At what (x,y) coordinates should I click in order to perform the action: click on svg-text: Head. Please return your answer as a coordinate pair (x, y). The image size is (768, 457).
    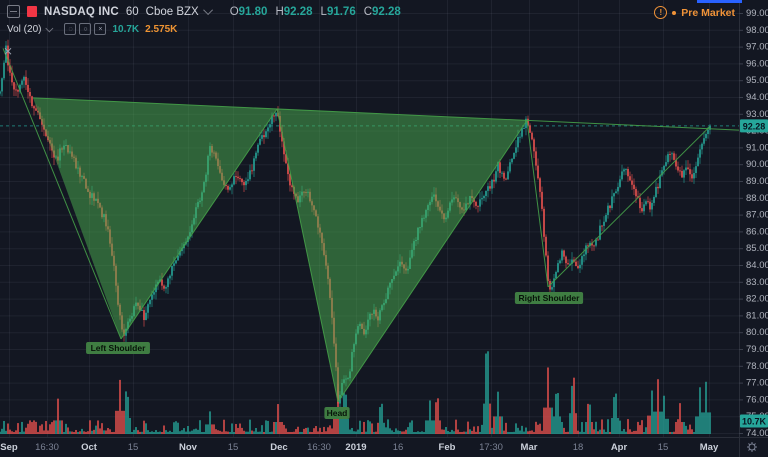
    Looking at the image, I should click on (337, 413).